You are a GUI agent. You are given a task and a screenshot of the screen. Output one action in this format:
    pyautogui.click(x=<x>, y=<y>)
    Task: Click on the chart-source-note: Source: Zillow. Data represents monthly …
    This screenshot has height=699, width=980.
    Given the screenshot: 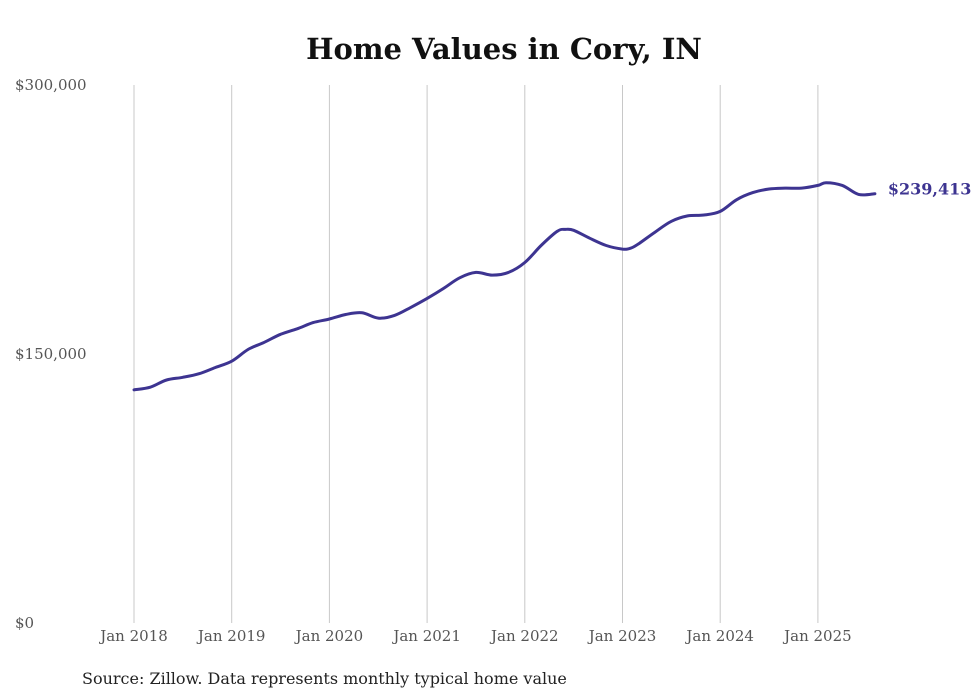 What is the action you would take?
    pyautogui.click(x=324, y=678)
    